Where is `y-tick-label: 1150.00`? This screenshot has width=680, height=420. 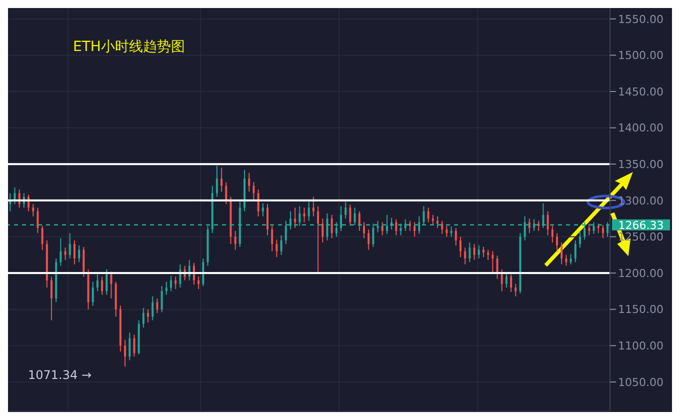 y-tick-label: 1150.00 is located at coordinates (641, 309).